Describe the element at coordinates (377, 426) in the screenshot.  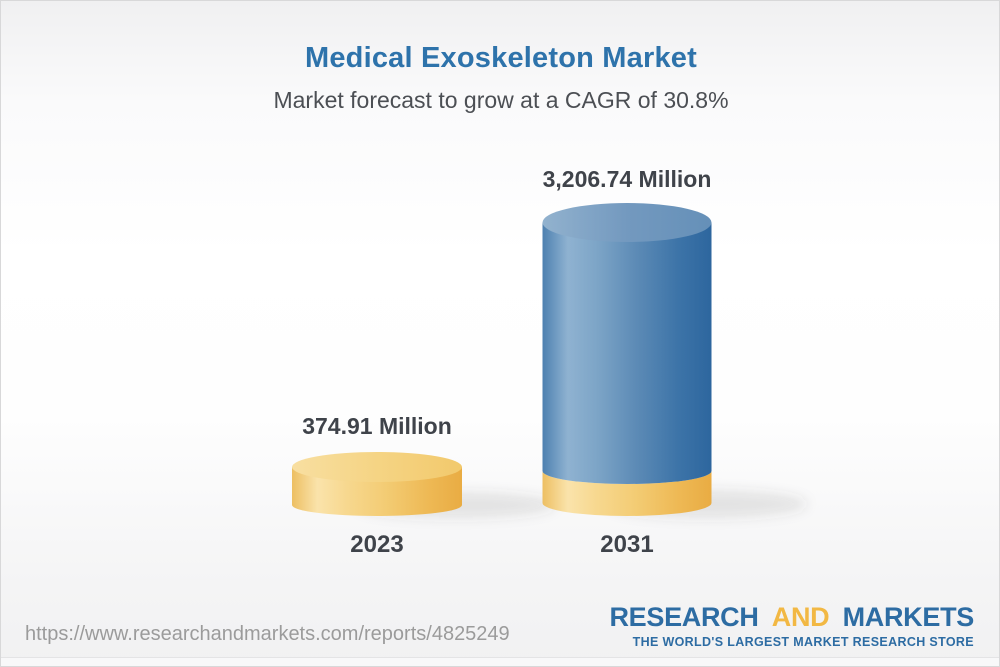
I see `value-label-2023: 374.91 Million` at that location.